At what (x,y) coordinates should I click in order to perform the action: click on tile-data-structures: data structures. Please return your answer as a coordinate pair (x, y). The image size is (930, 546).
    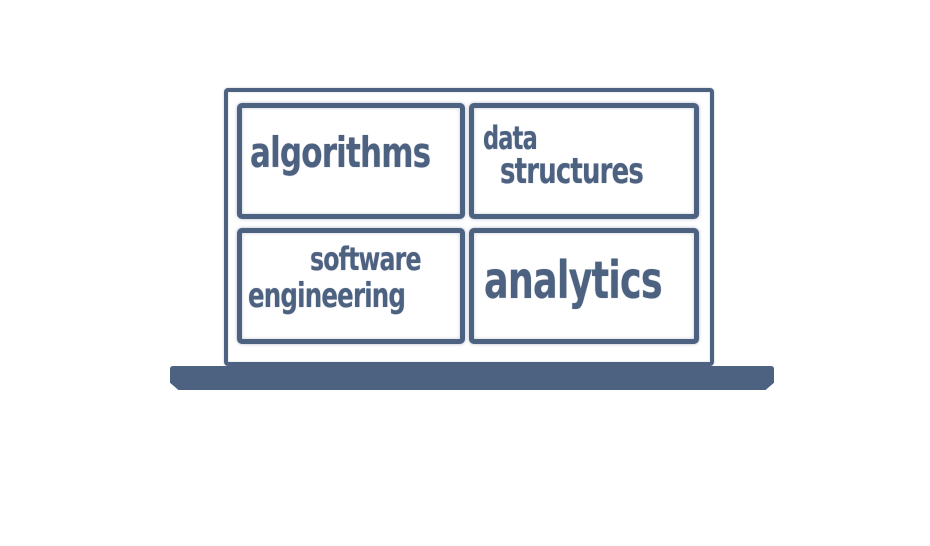
    Looking at the image, I should click on (584, 161).